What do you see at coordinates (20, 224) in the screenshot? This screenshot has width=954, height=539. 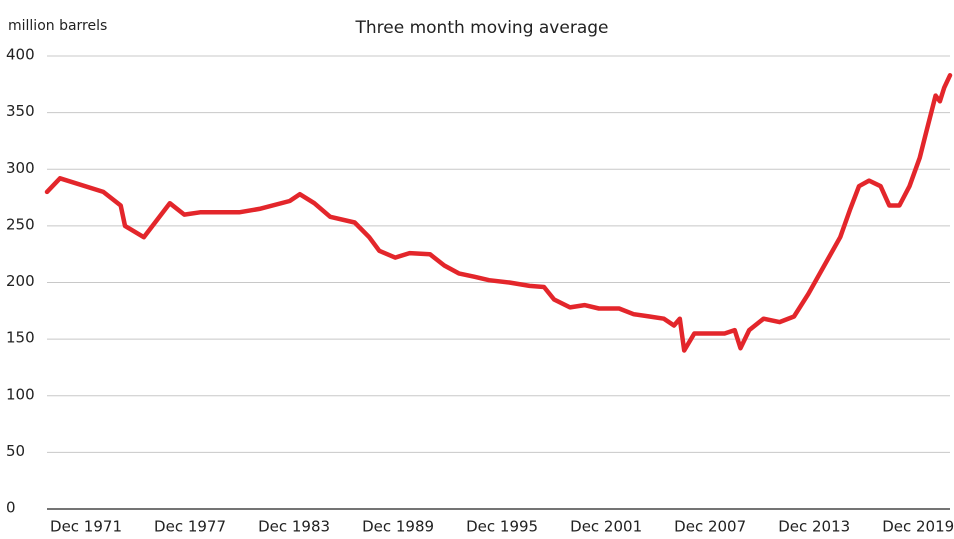 I see `y-tick-label: 250` at bounding box center [20, 224].